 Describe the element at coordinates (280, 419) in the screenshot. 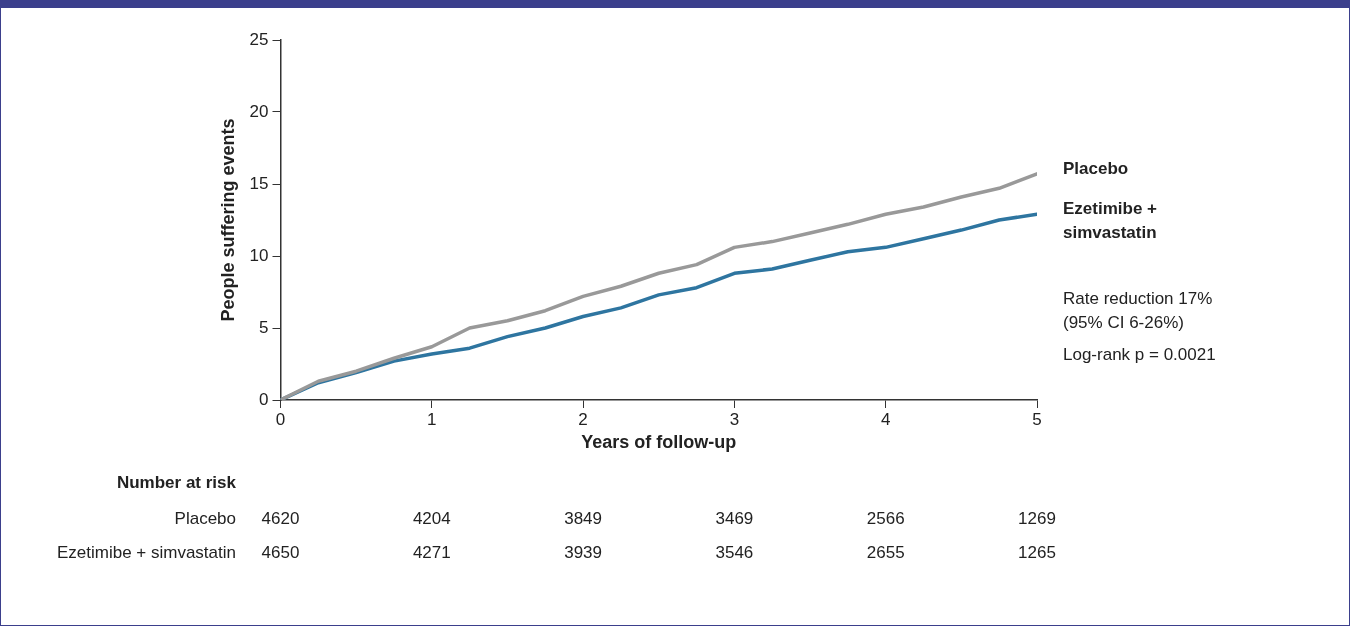

I see `x-tick-label: 0` at that location.